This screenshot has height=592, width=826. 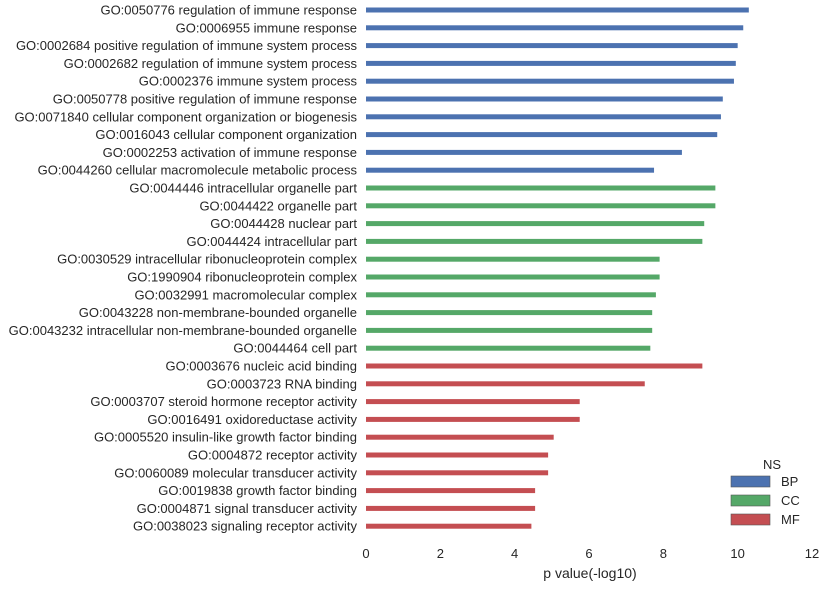 What do you see at coordinates (243, 188) in the screenshot?
I see `category-label: GO:0044446 intracellular organelle part` at bounding box center [243, 188].